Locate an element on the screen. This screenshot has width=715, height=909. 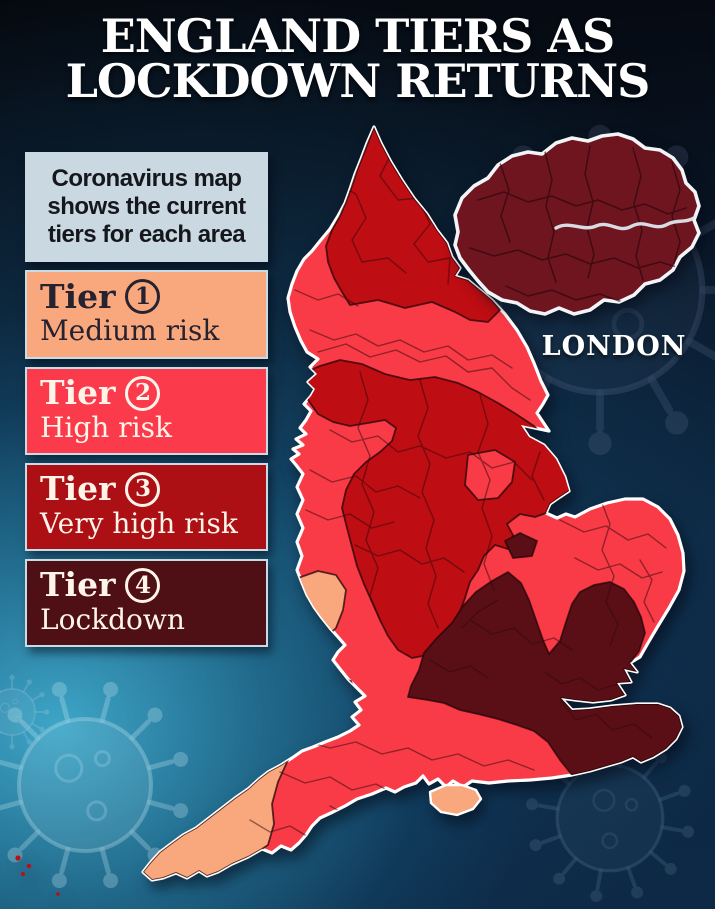
thames-river is located at coordinates (626, 222).